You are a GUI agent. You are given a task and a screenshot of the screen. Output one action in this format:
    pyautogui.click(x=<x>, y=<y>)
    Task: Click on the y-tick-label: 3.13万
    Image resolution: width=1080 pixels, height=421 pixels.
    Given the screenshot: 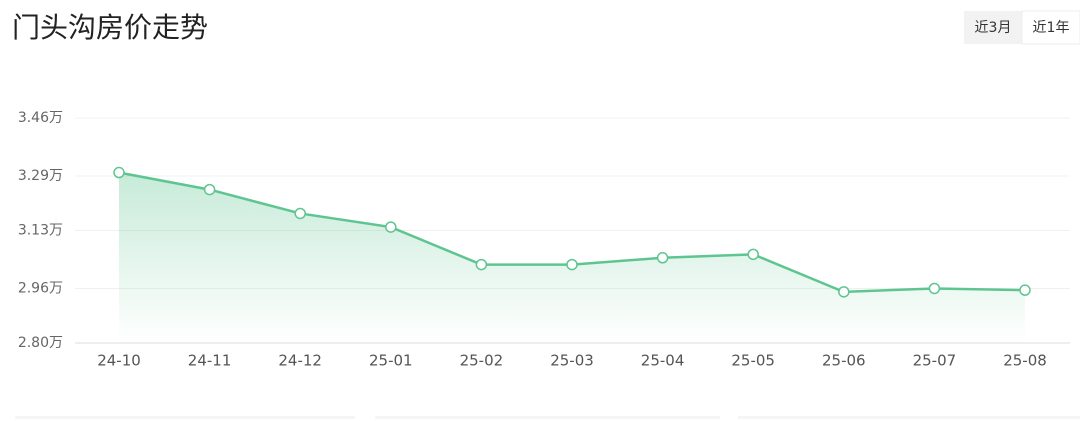 What is the action you would take?
    pyautogui.click(x=40, y=231)
    